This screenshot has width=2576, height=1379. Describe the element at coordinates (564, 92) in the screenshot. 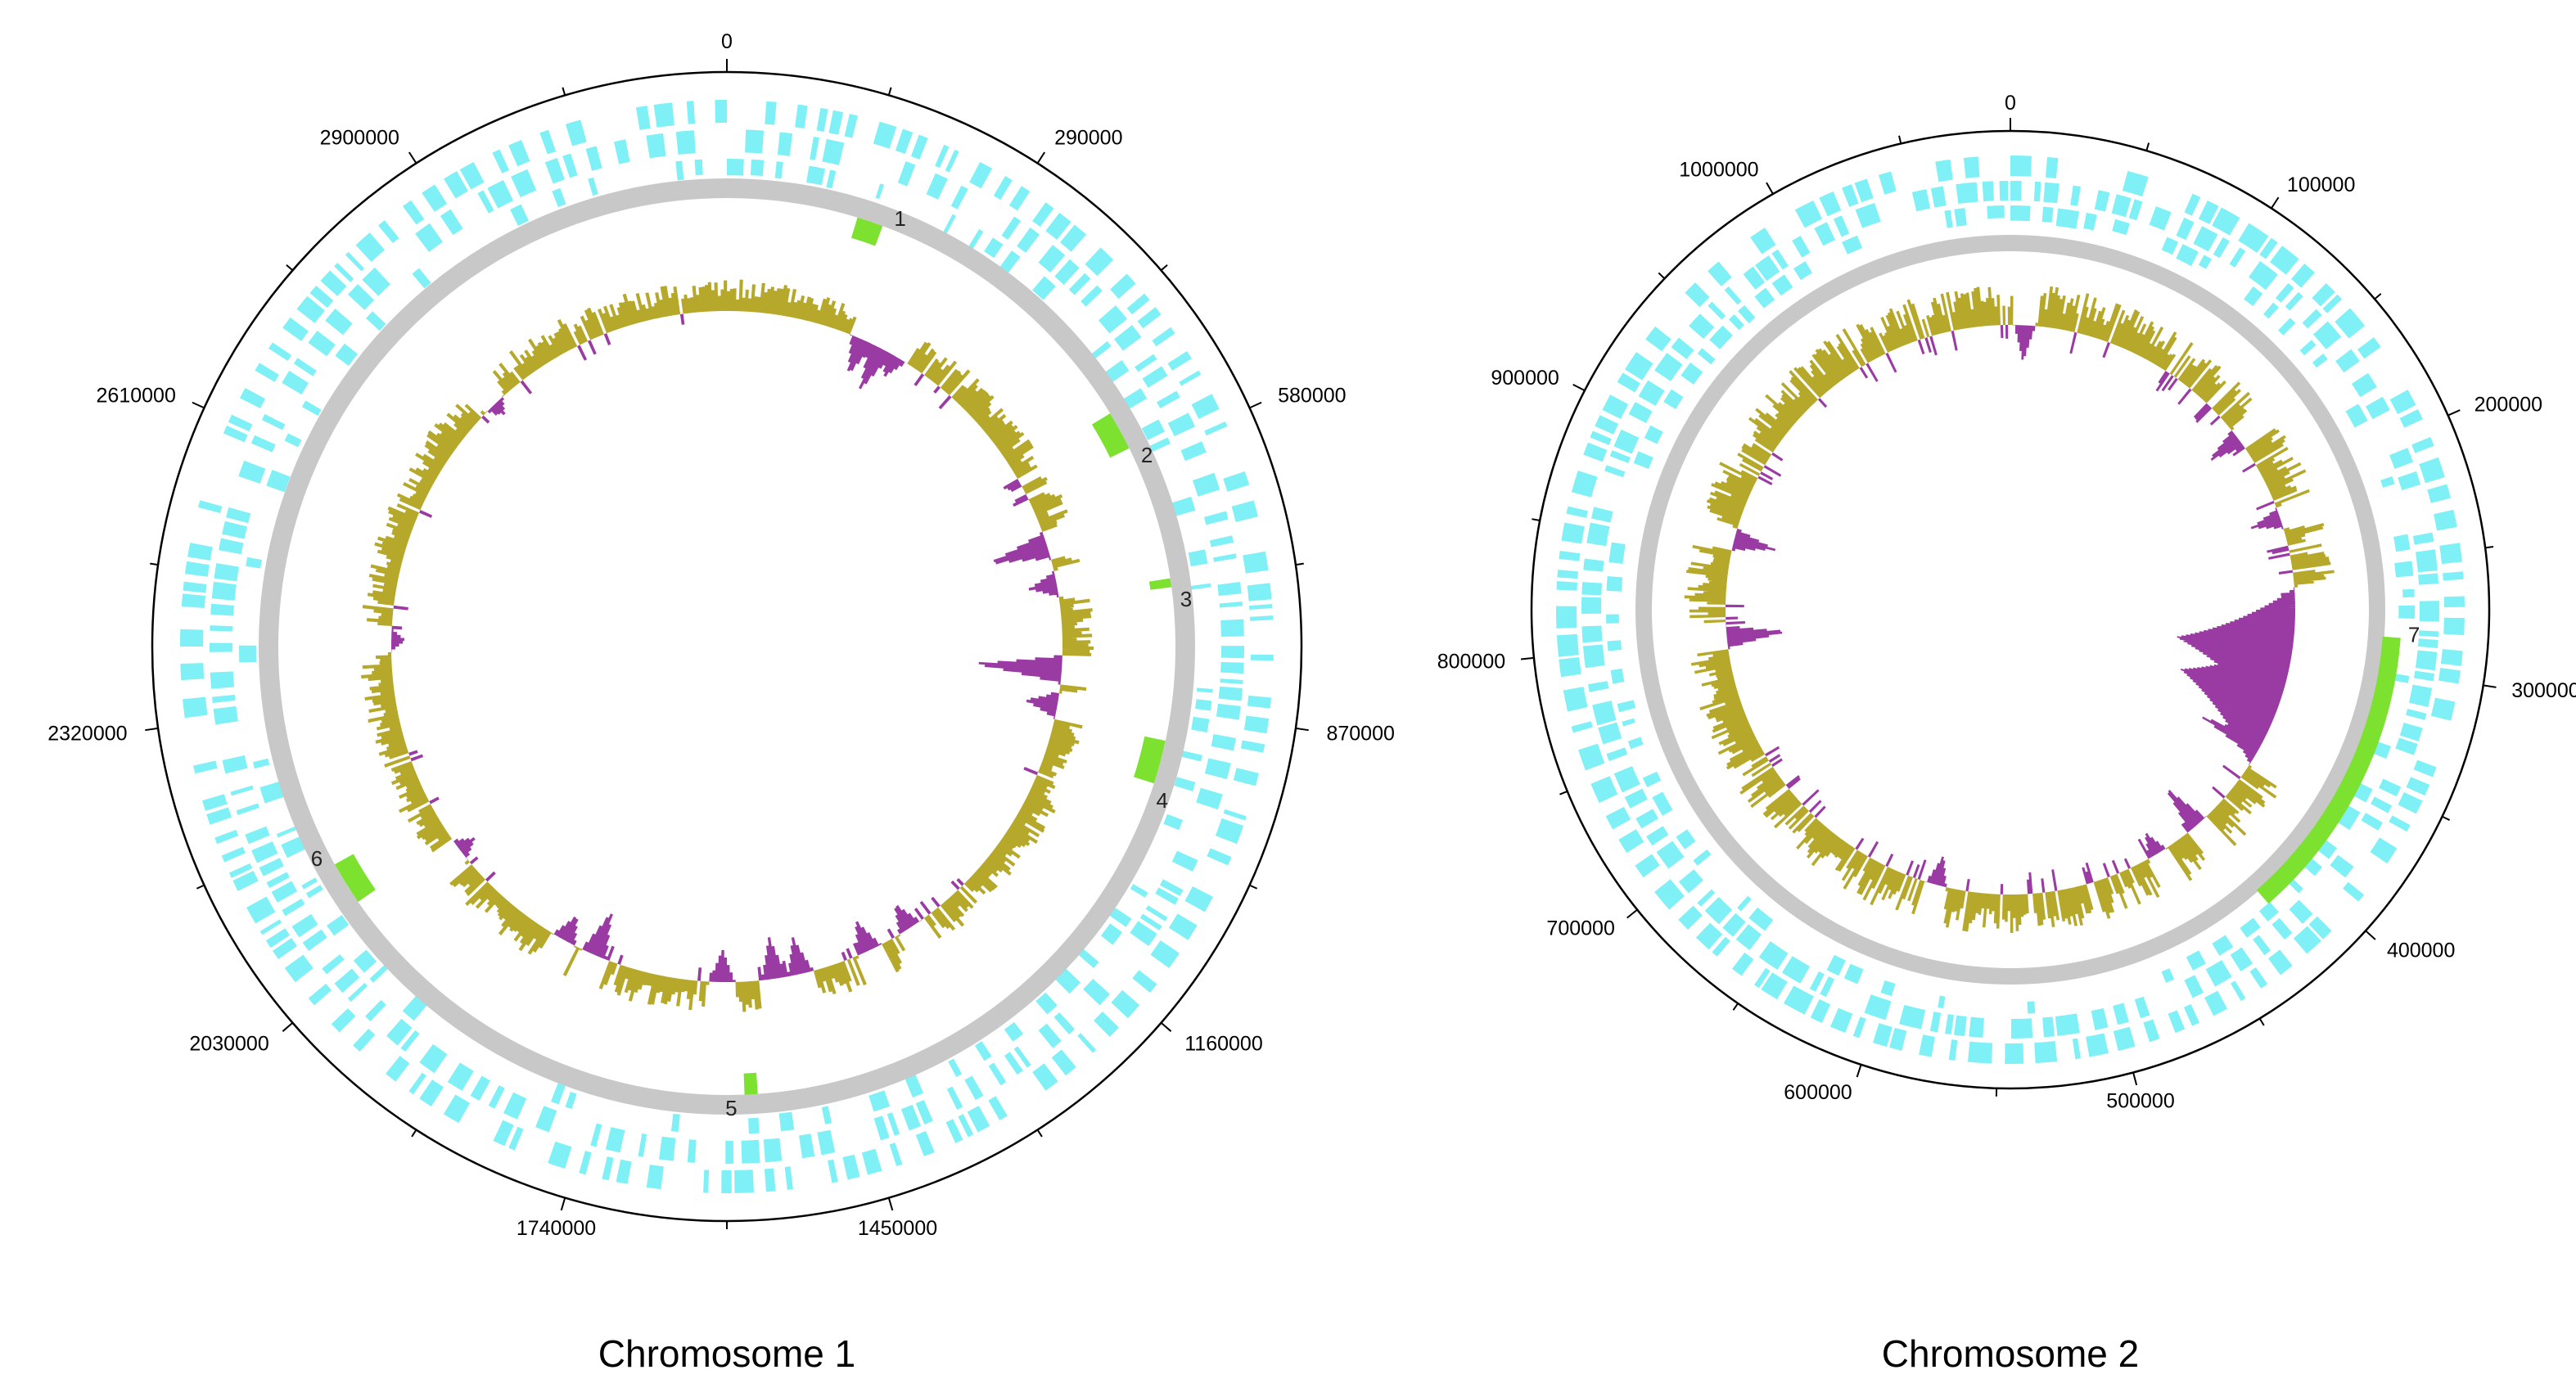

I see `minor-tick` at that location.